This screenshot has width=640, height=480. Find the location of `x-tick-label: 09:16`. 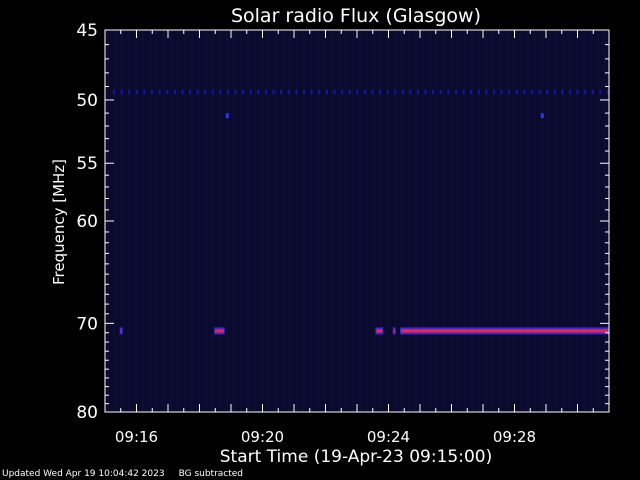

x-tick-label: 09:16 is located at coordinates (136, 437).